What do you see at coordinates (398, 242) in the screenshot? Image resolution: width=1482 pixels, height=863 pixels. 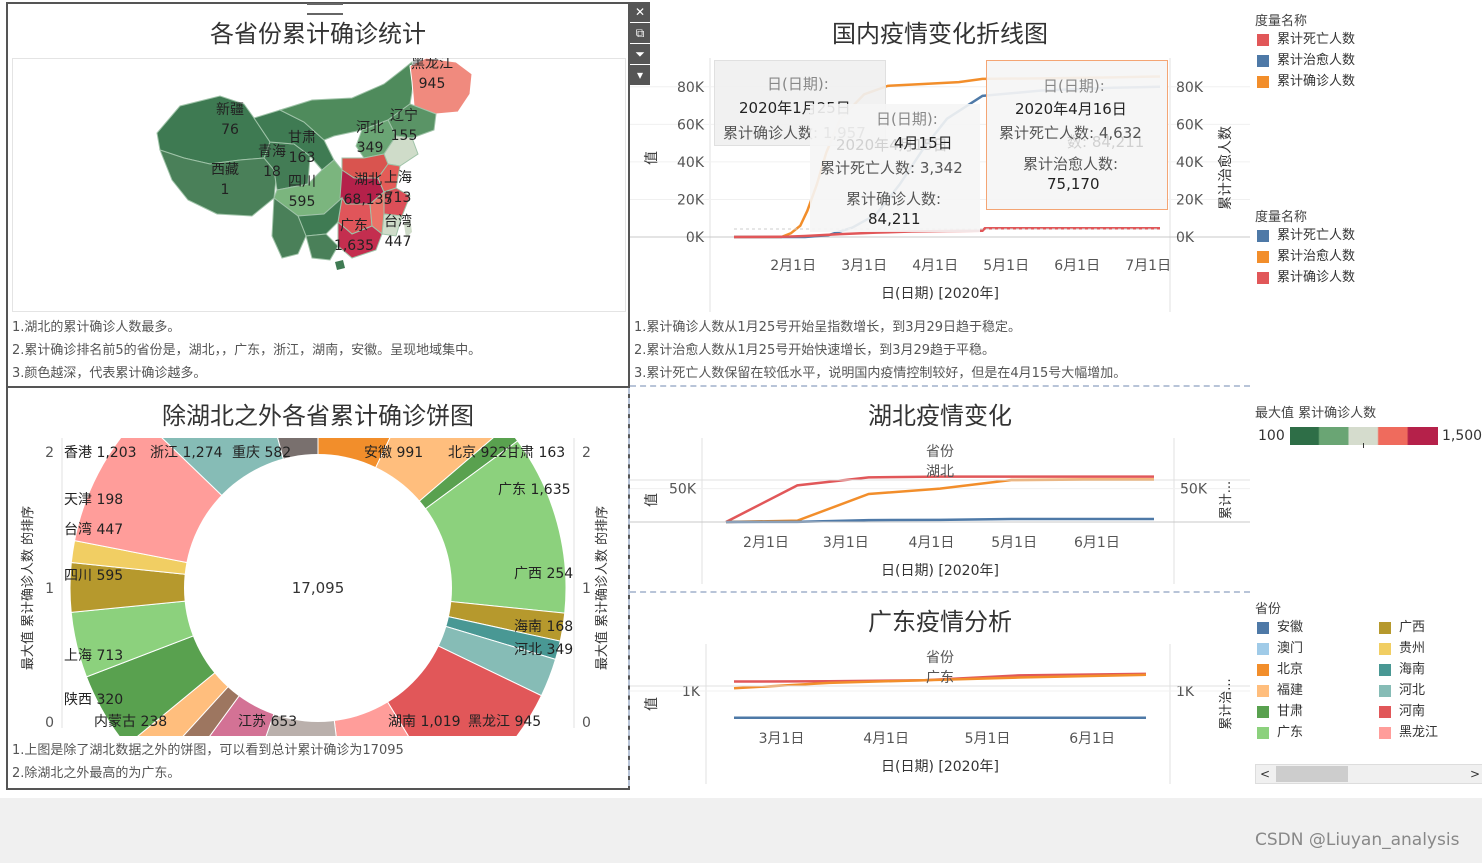 I see `map-label-value: 447` at bounding box center [398, 242].